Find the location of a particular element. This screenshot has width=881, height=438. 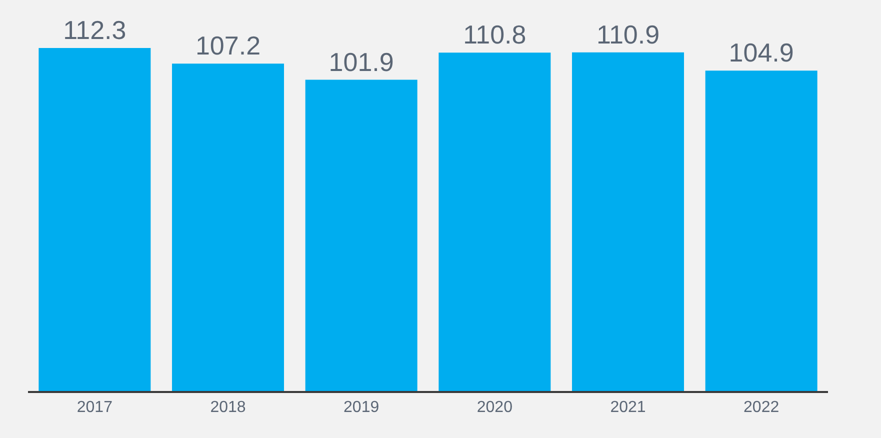

x-tick-label: 2020 is located at coordinates (494, 407).